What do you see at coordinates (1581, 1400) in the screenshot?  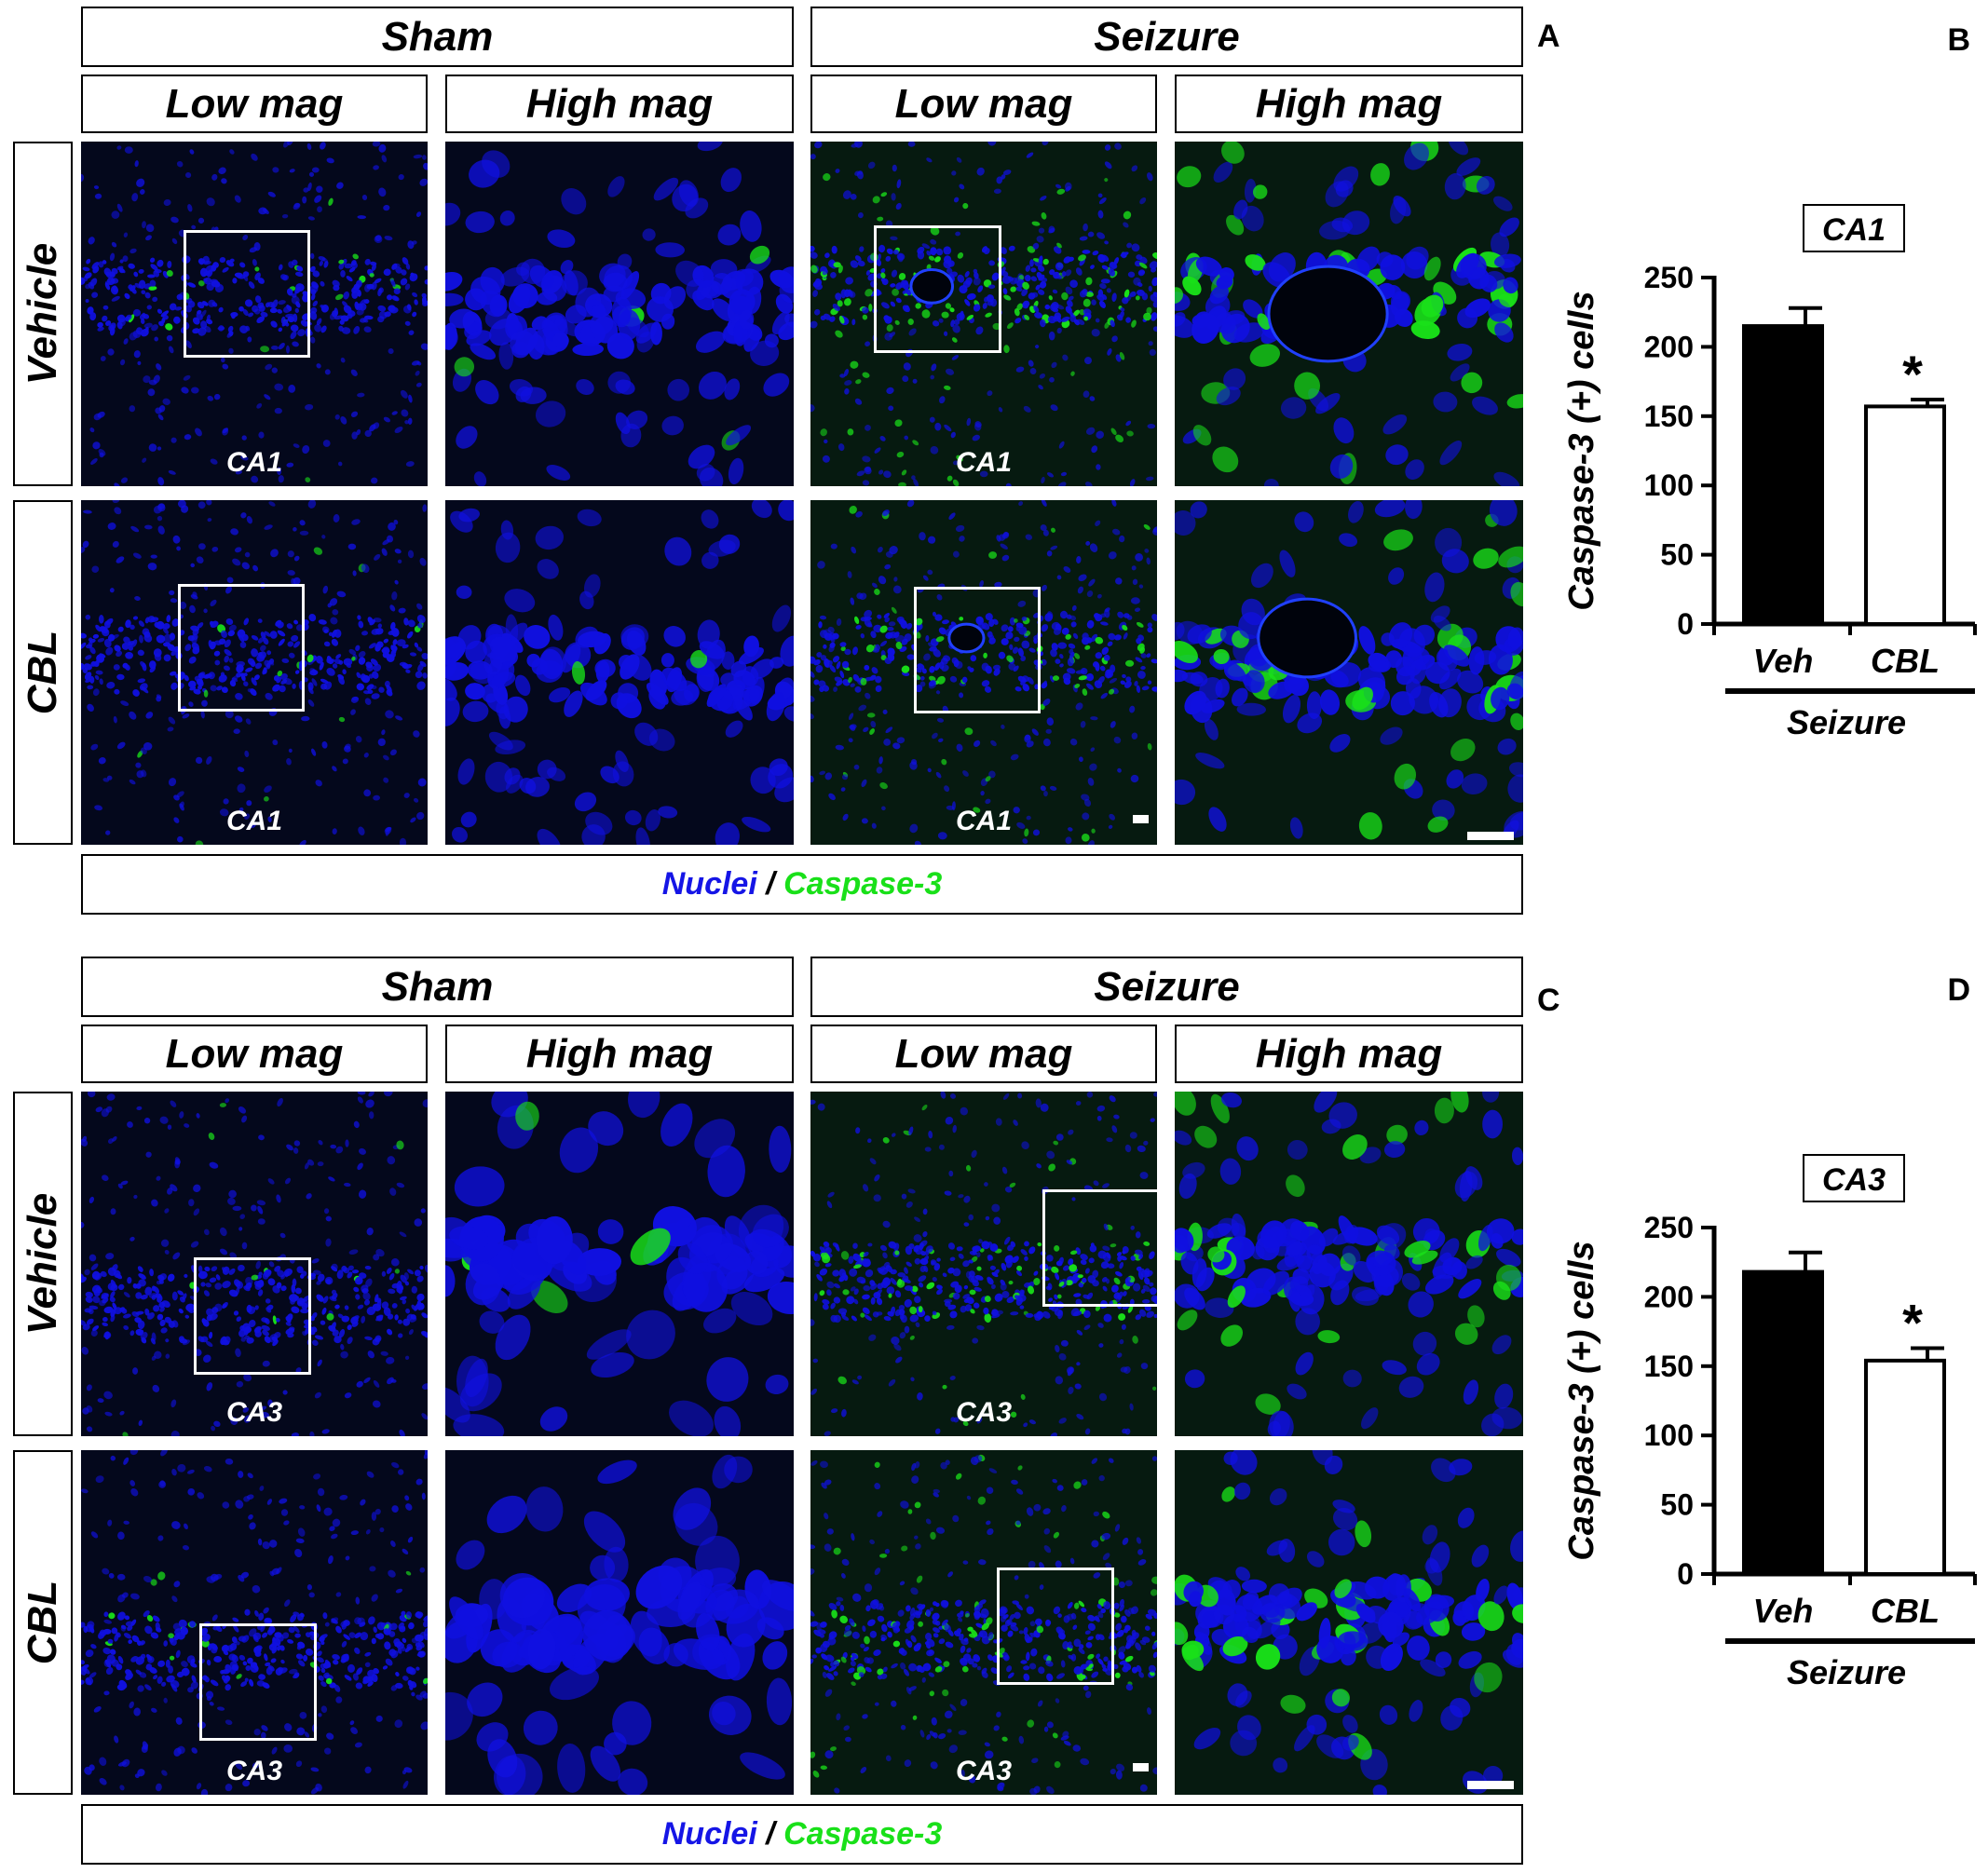 I see `y-axis-label: Caspase-3 (+) cells` at bounding box center [1581, 1400].